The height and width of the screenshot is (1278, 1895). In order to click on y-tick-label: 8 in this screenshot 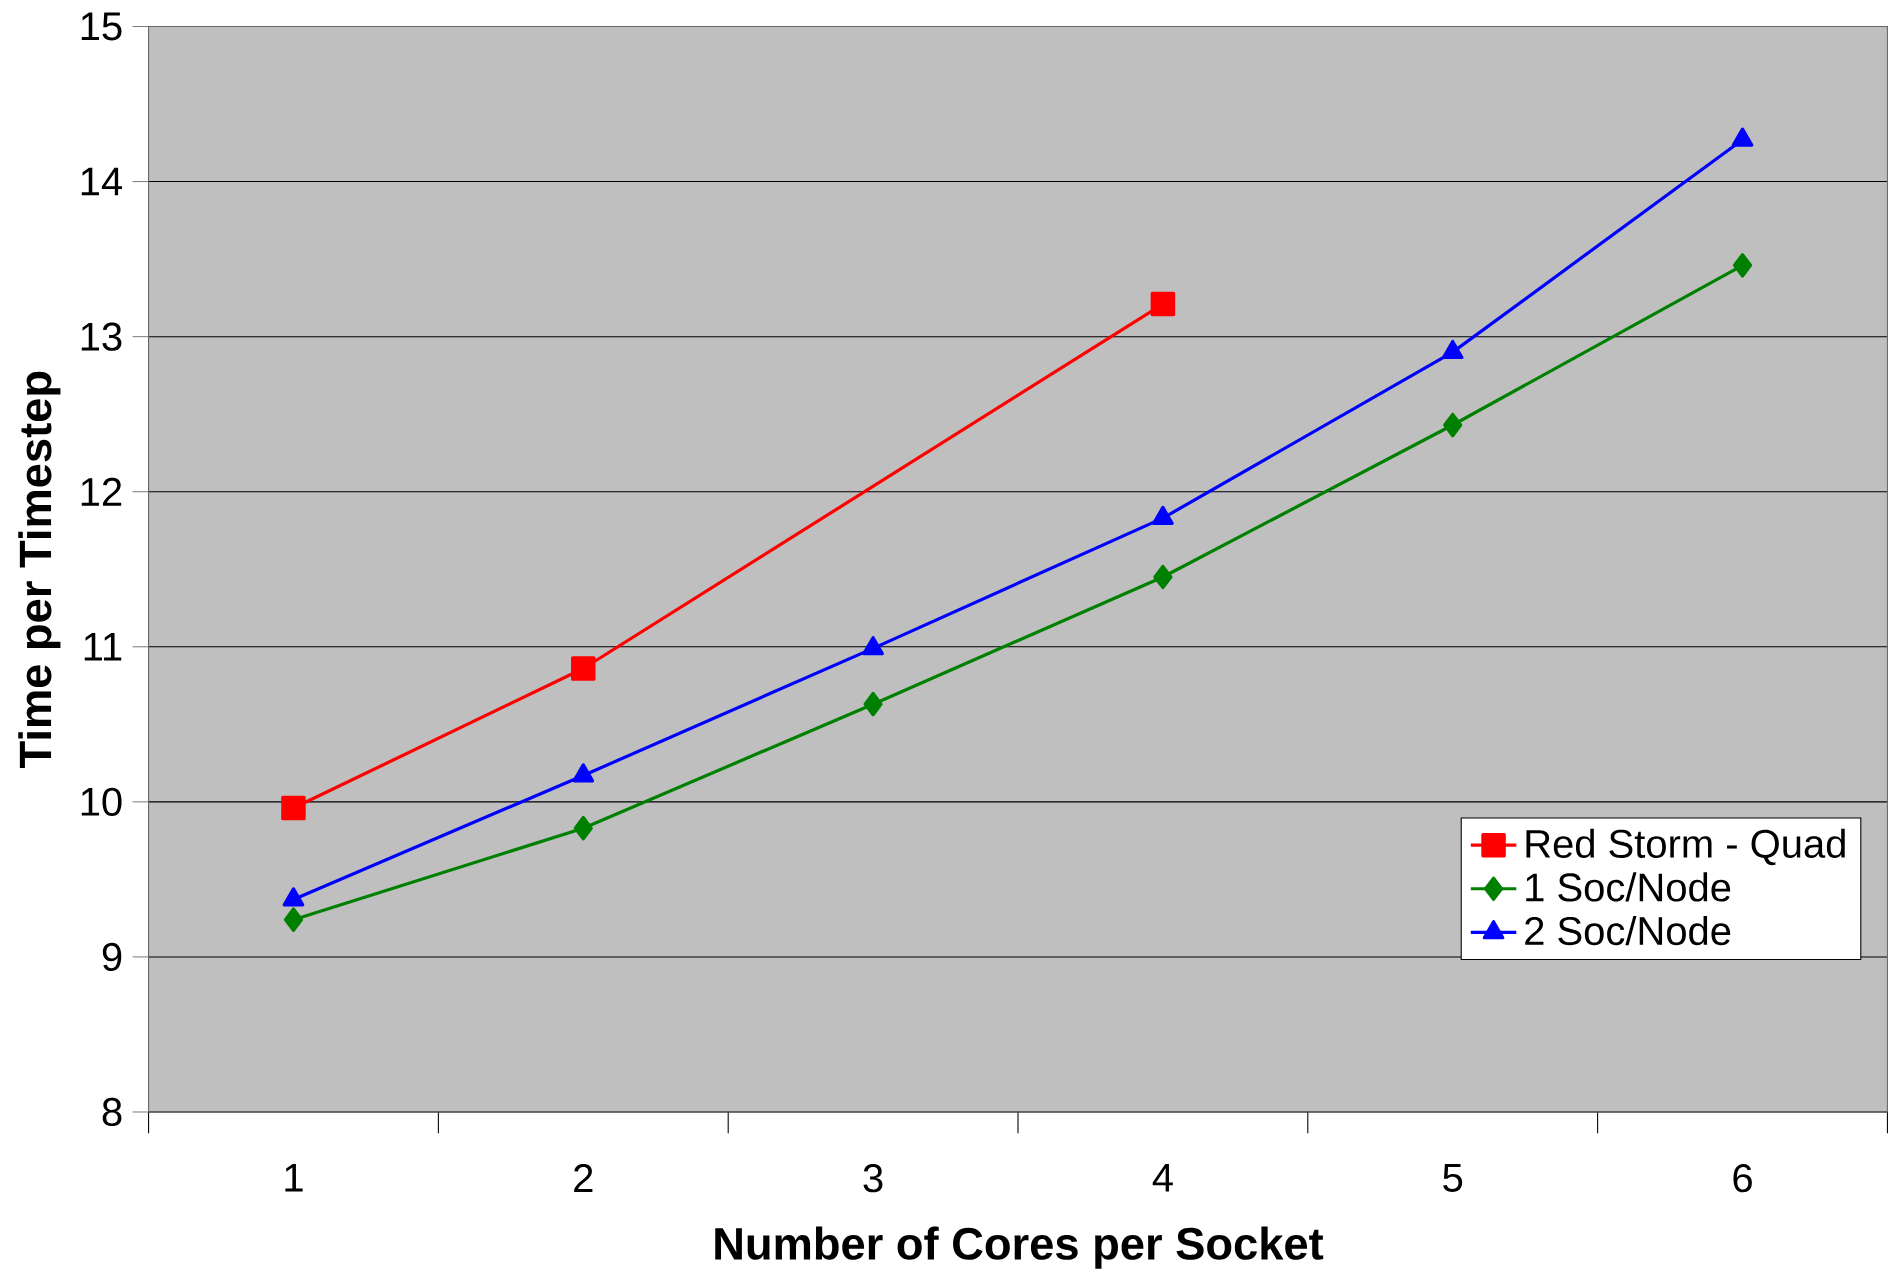, I will do `click(112, 1112)`.